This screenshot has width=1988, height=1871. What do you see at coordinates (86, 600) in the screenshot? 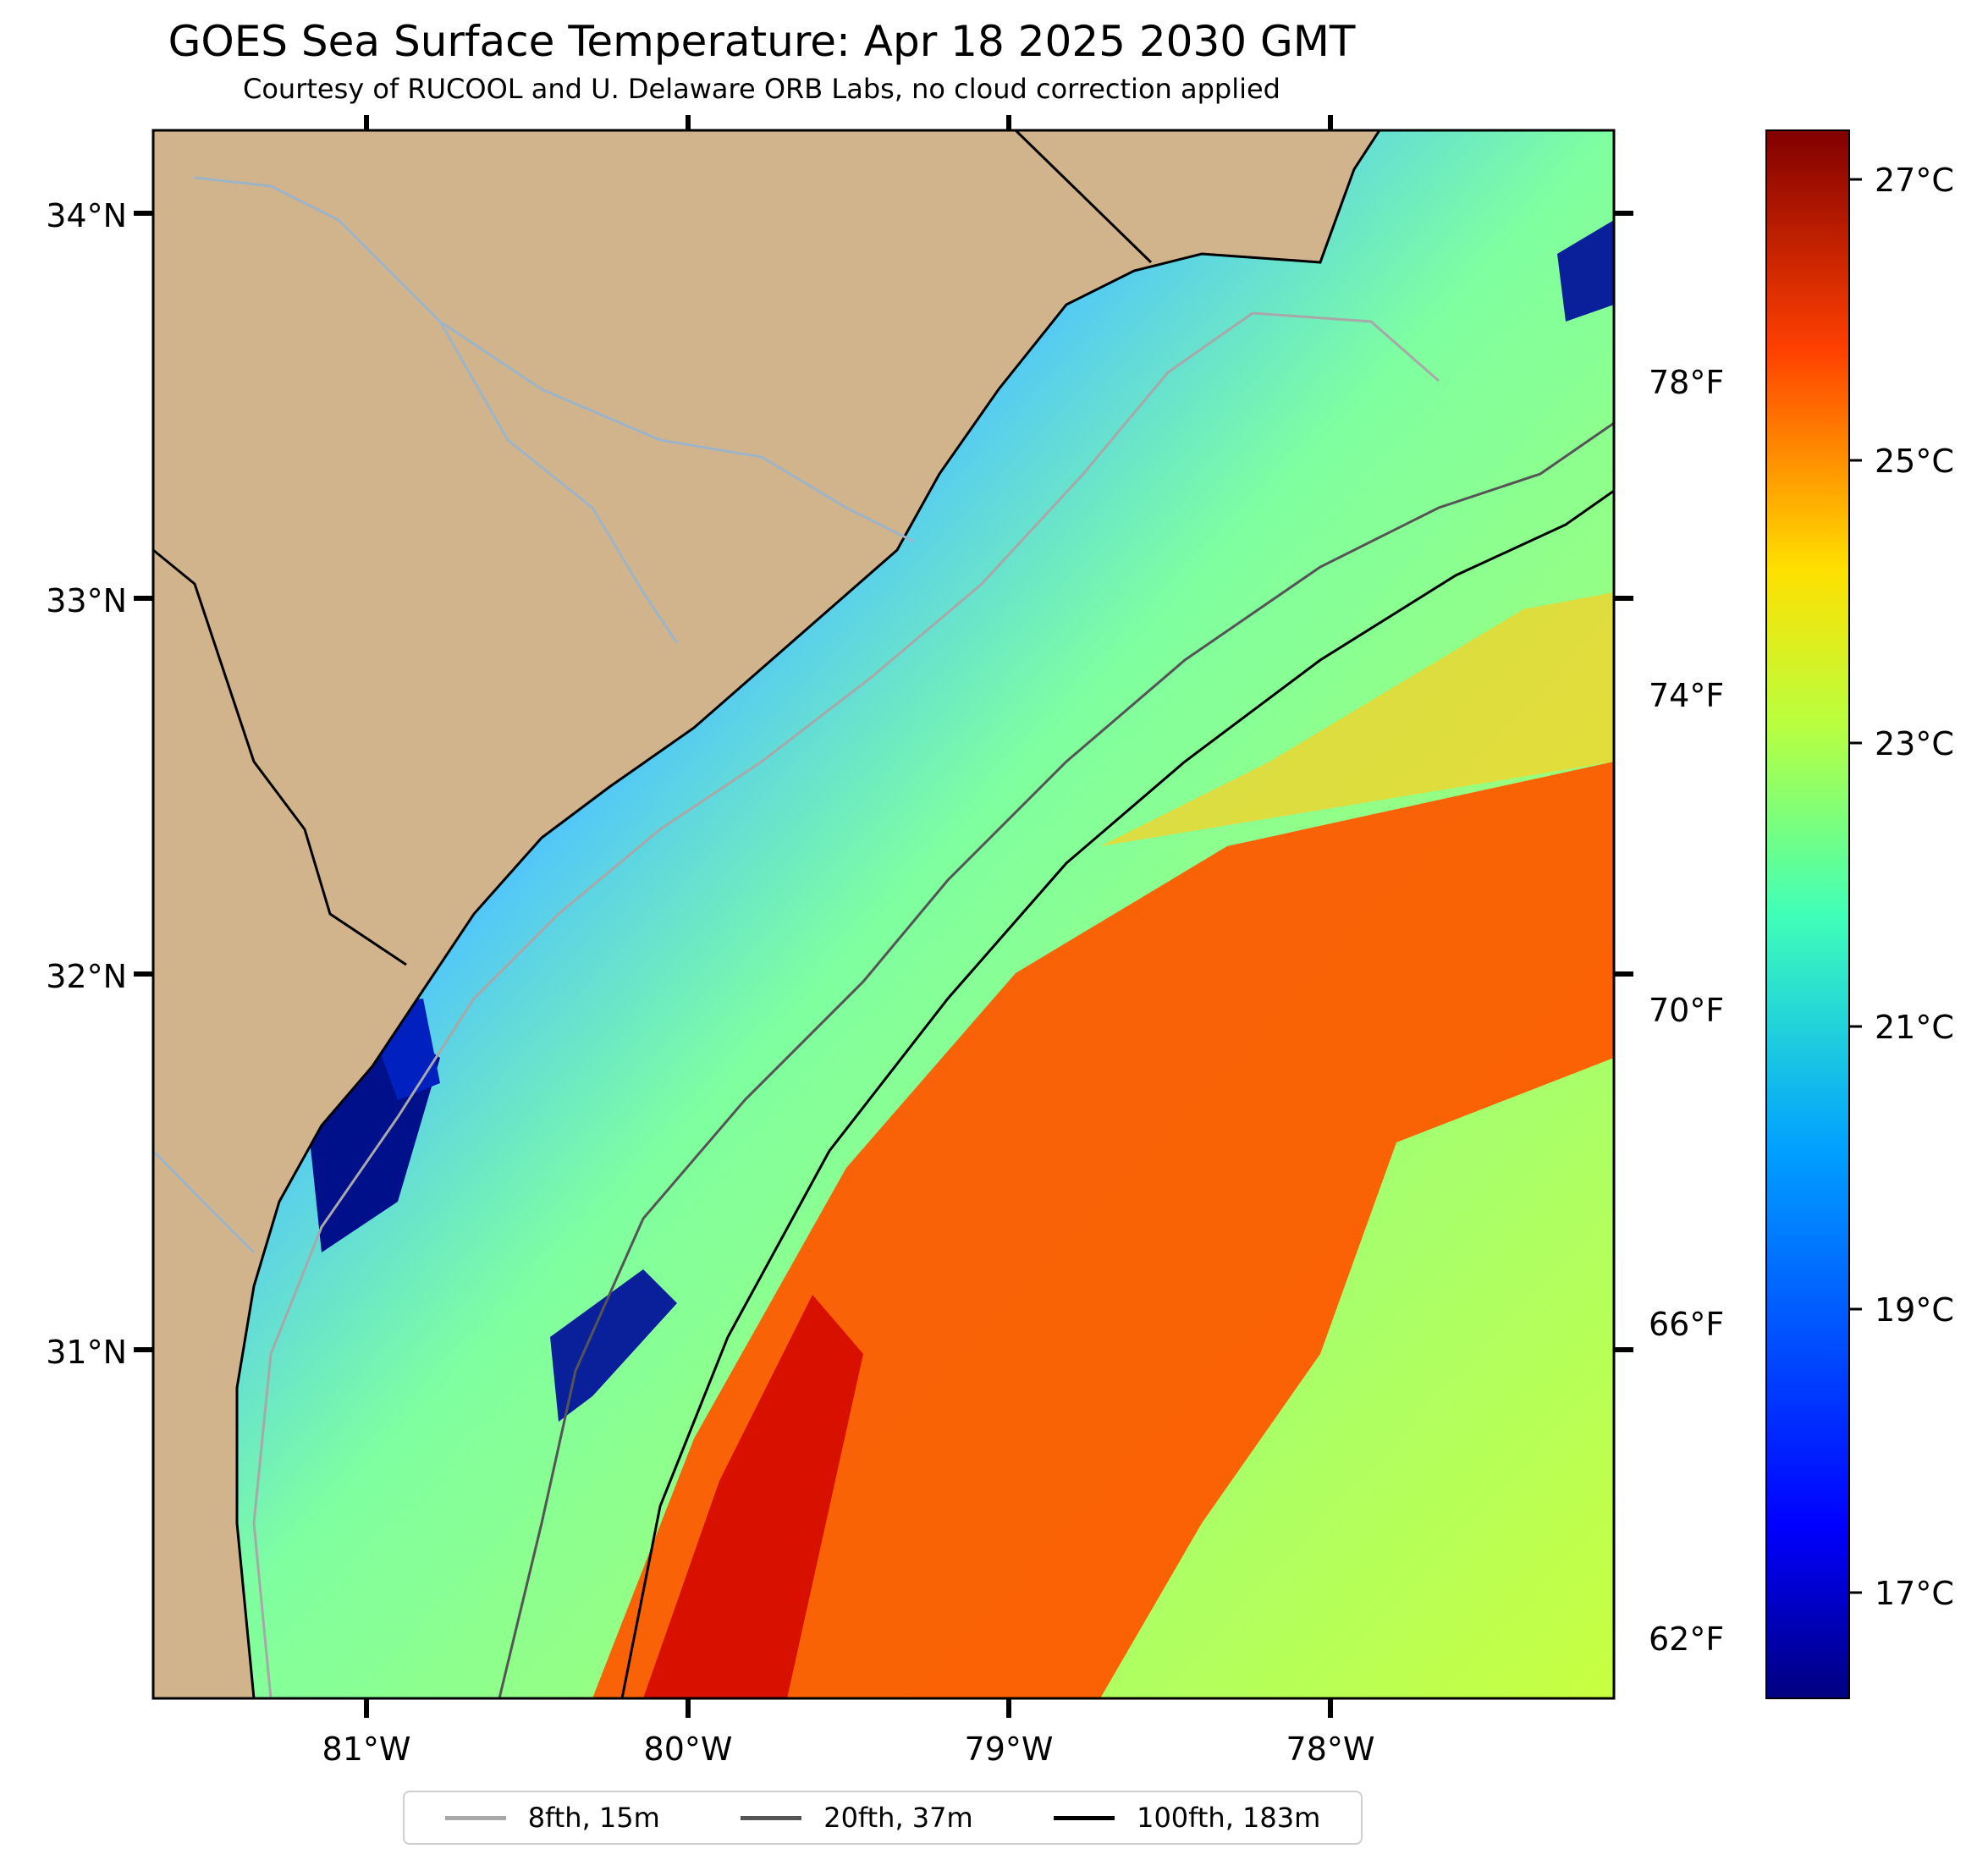
I see `lat-label: 33°N` at bounding box center [86, 600].